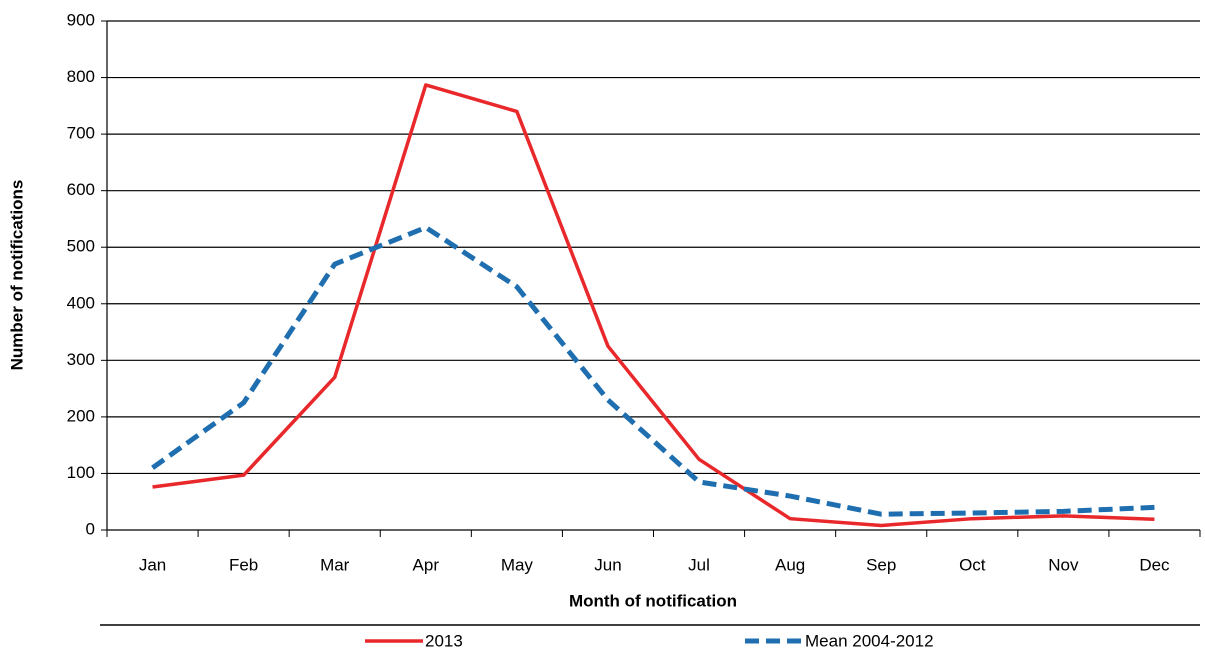 The width and height of the screenshot is (1205, 653). Describe the element at coordinates (152, 564) in the screenshot. I see `x-tick-label: Jan` at that location.